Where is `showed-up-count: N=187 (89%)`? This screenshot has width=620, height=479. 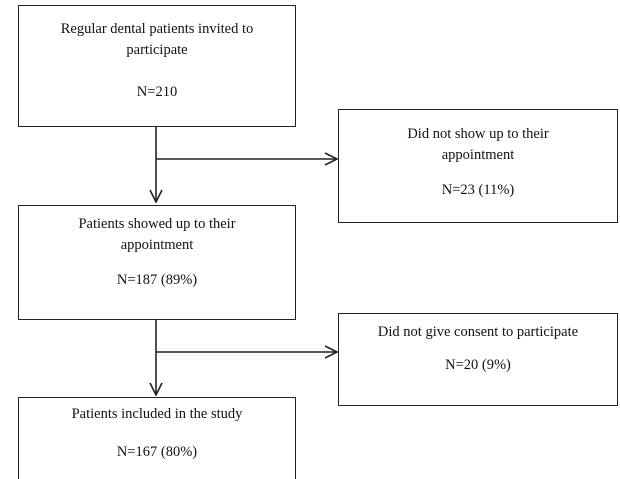 showed-up-count: N=187 (89%) is located at coordinates (157, 280).